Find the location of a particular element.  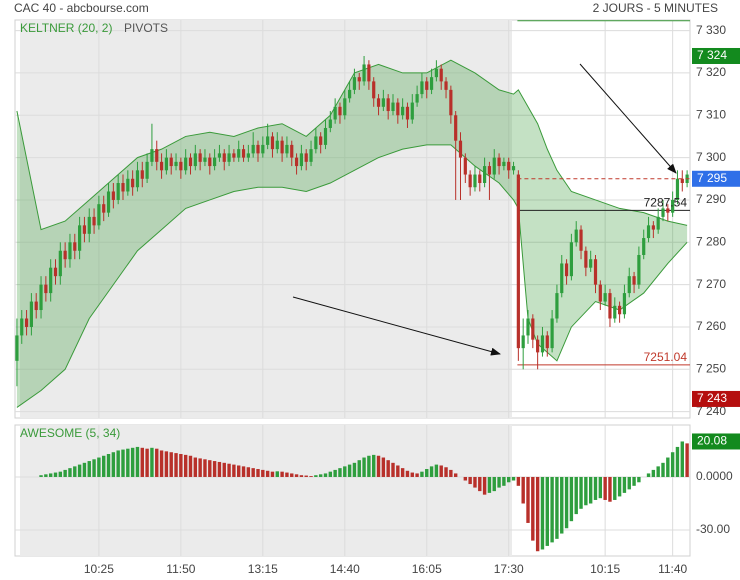

oscillator-badge-label: 20.08 is located at coordinates (712, 441).